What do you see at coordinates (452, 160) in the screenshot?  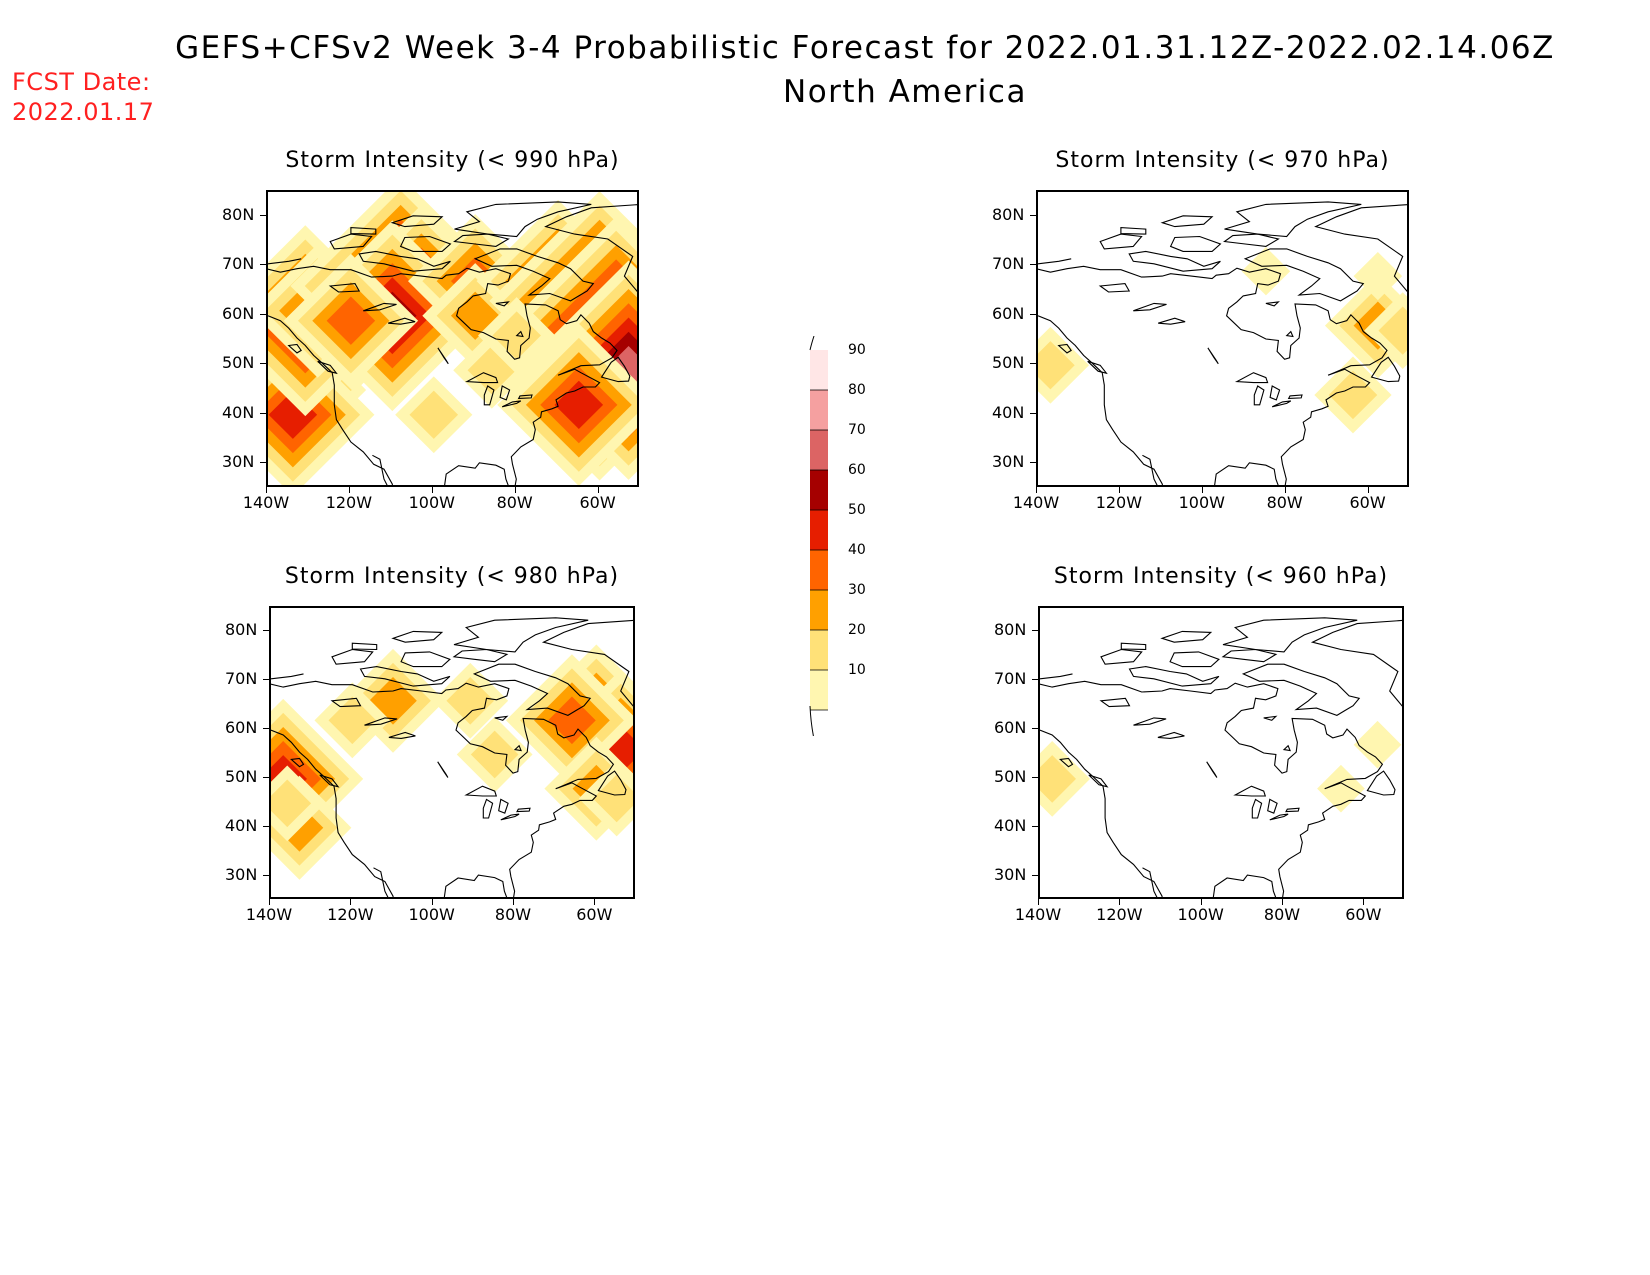 I see `panel-title: Storm Intensity (< 990 hPa)` at bounding box center [452, 160].